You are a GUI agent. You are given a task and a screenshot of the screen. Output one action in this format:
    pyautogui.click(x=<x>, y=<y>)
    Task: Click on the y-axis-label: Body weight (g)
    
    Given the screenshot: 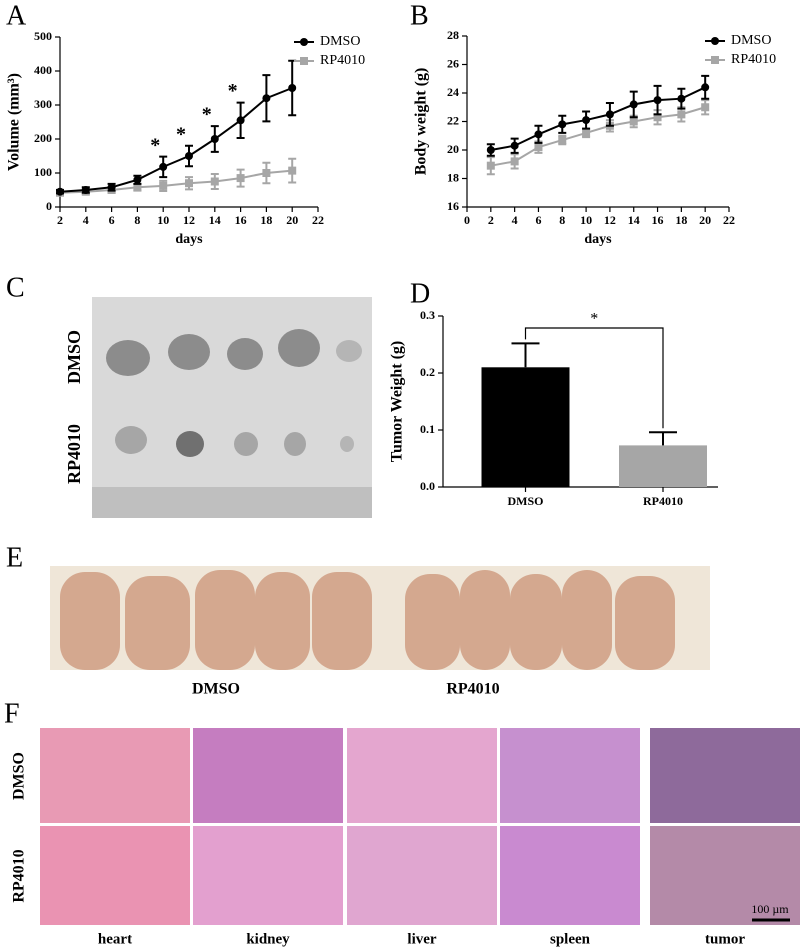 What is the action you would take?
    pyautogui.click(x=421, y=122)
    